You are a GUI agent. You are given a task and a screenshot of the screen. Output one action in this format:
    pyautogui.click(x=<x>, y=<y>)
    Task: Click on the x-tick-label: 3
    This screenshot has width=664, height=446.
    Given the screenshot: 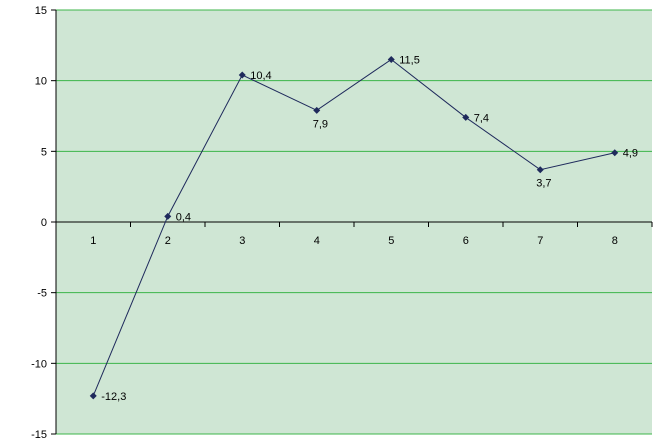 What is the action you would take?
    pyautogui.click(x=242, y=241)
    